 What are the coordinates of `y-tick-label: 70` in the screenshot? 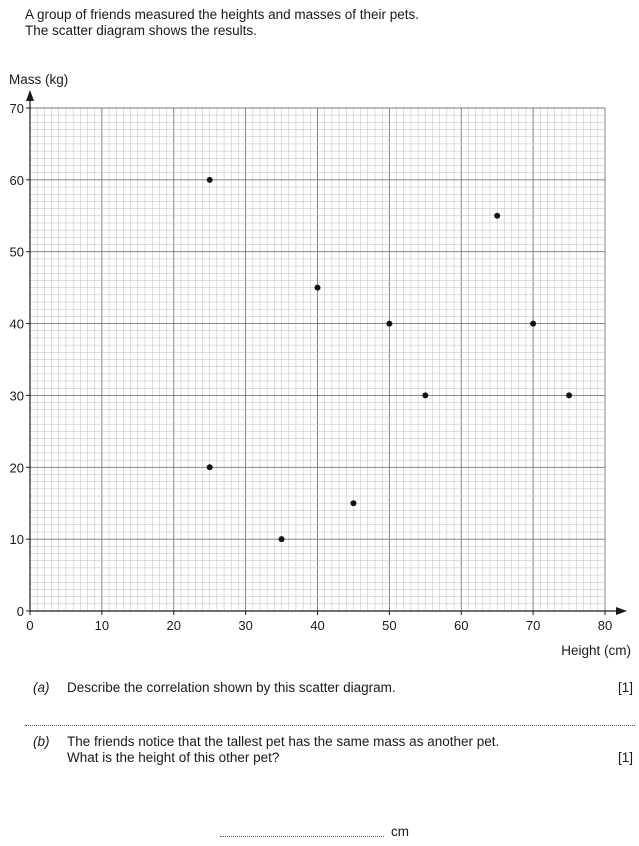 It's located at (17, 108).